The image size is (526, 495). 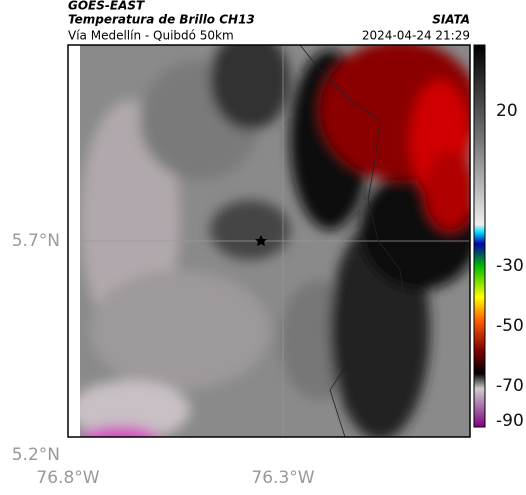 What do you see at coordinates (106, 6) in the screenshot?
I see `source: GOES-EAST` at bounding box center [106, 6].